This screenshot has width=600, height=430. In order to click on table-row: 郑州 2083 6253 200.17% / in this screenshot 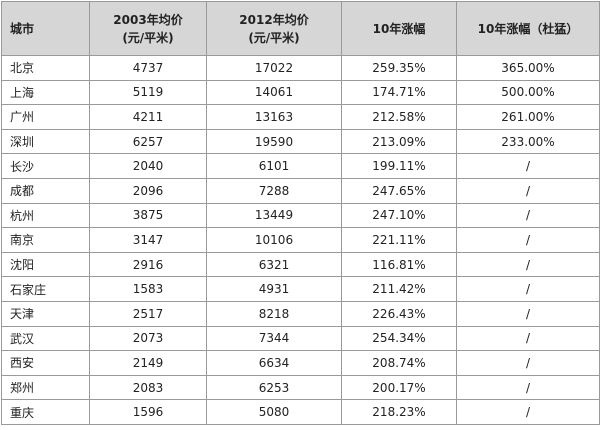, I will do `click(300, 387)`.